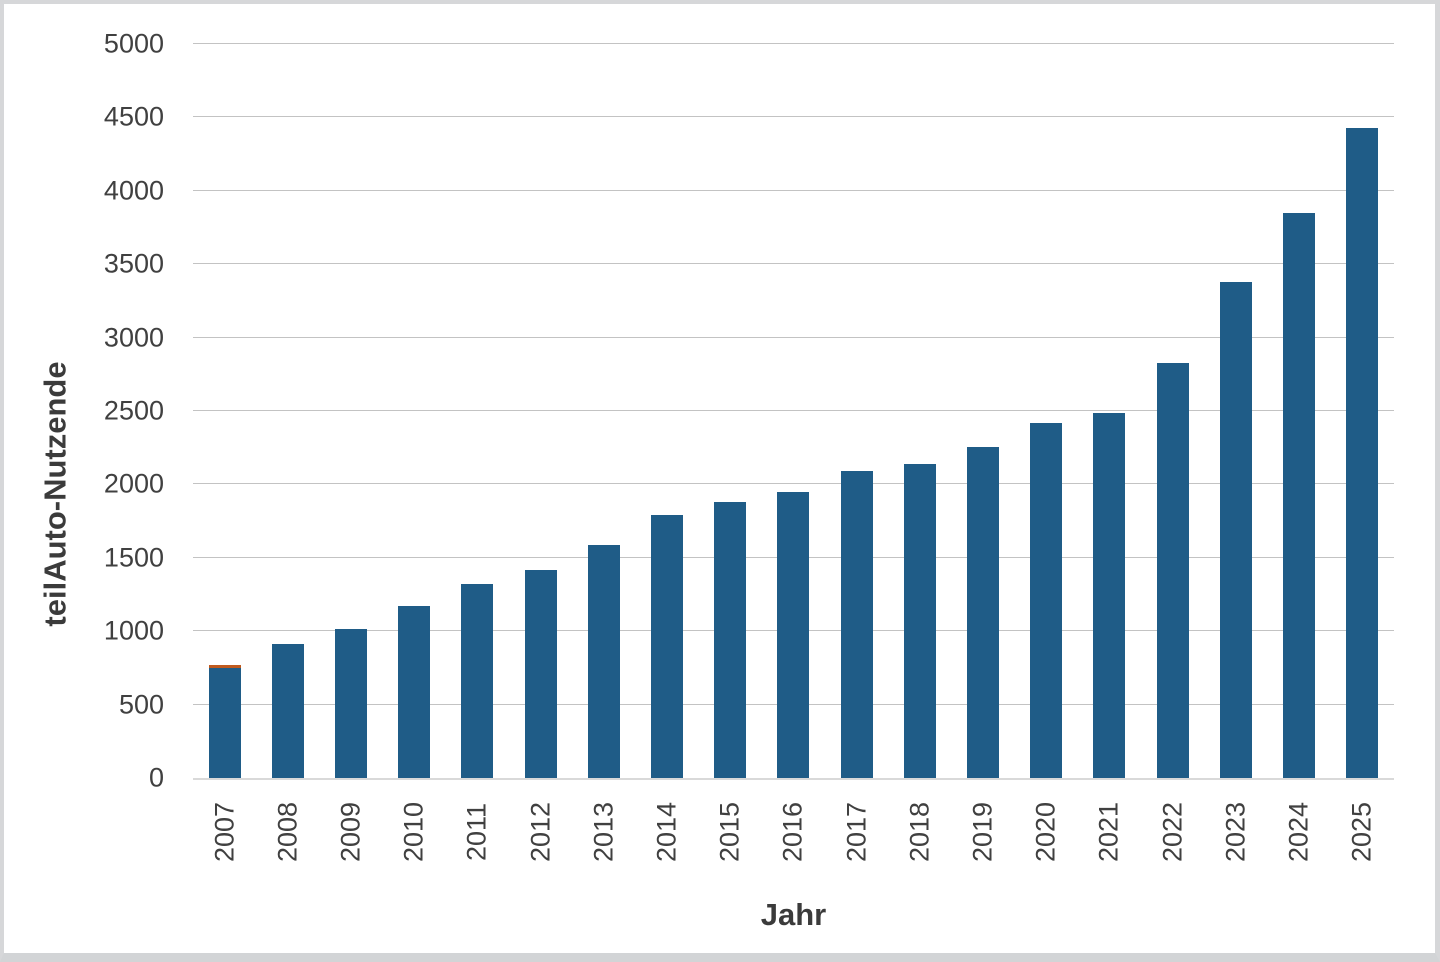  I want to click on x-tick-slot: 2007, so click(224, 832).